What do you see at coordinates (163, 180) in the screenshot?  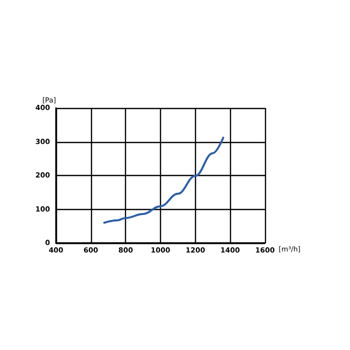 I see `line-series` at bounding box center [163, 180].